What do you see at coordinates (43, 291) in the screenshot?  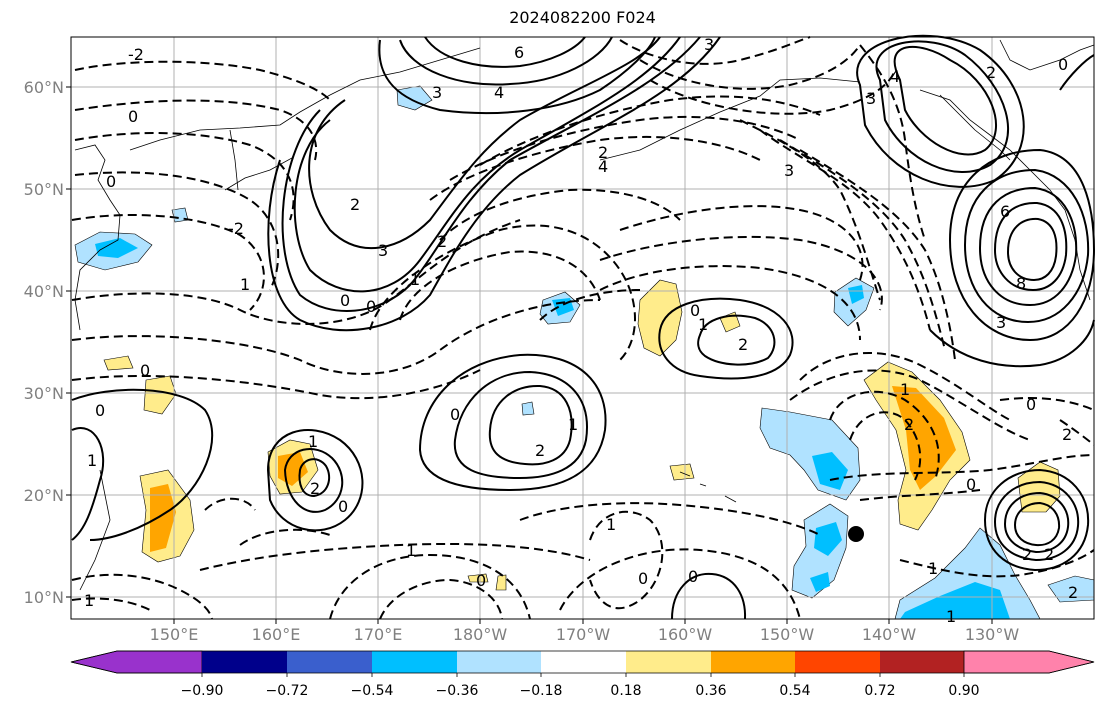 I see `lat-label: 40°N` at bounding box center [43, 291].